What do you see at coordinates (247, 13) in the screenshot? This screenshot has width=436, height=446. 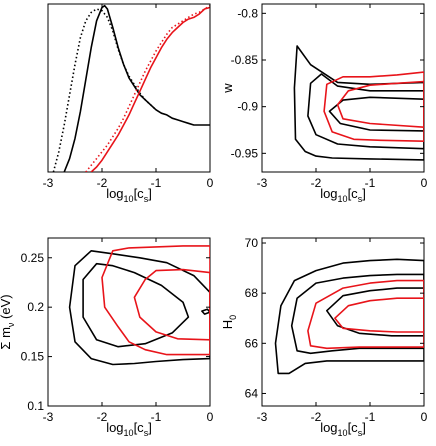 I see `y-tick-label: -0.8` at bounding box center [247, 13].